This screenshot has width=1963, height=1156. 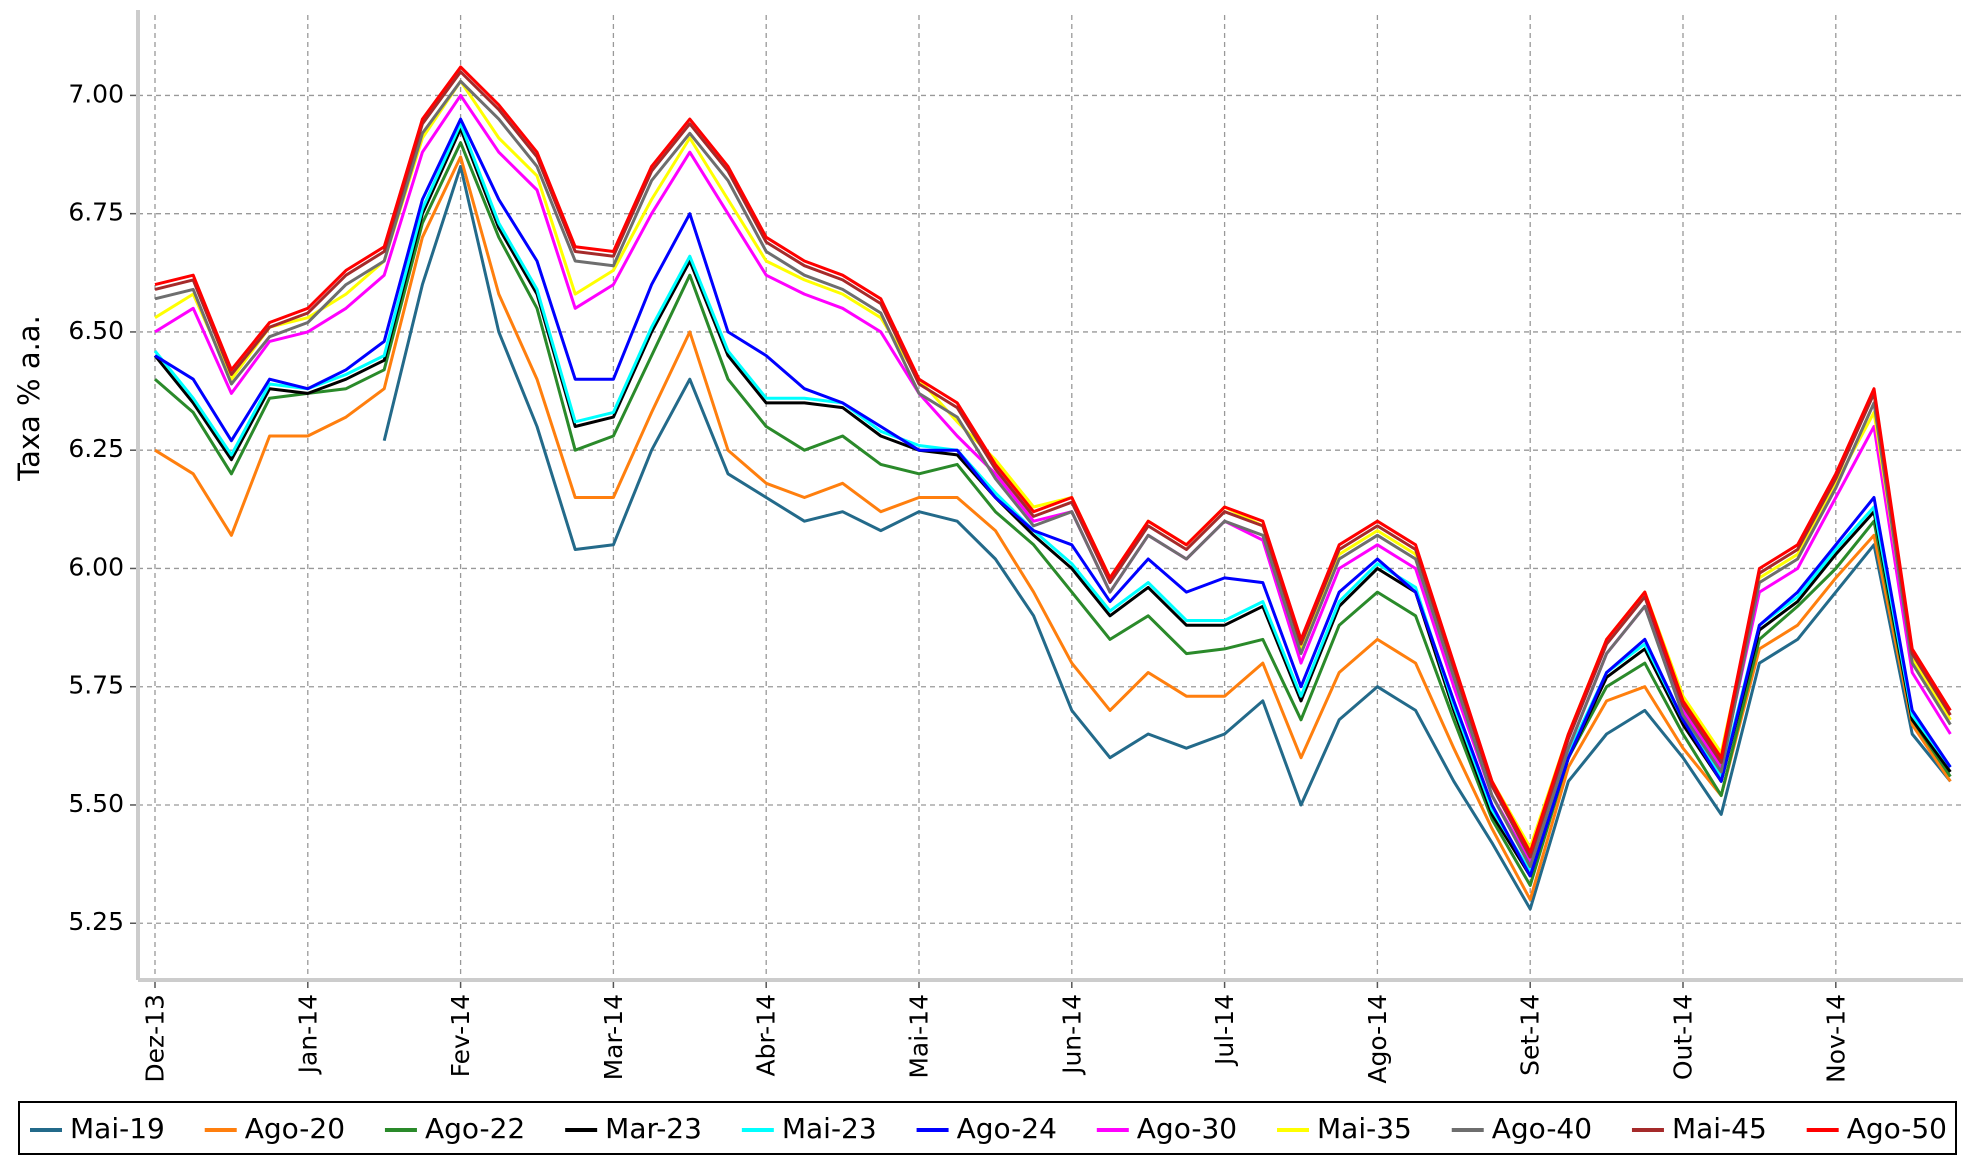 I want to click on x-tick-label: Mar-14, so click(x=613, y=1037).